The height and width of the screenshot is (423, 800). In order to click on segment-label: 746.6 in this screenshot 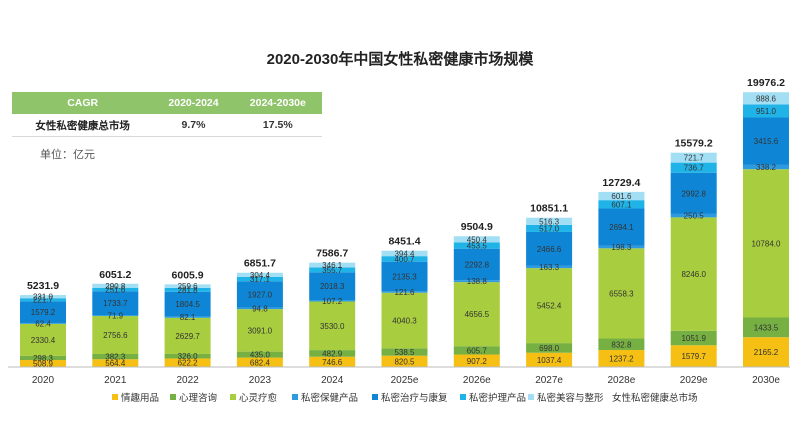, I will do `click(332, 362)`.